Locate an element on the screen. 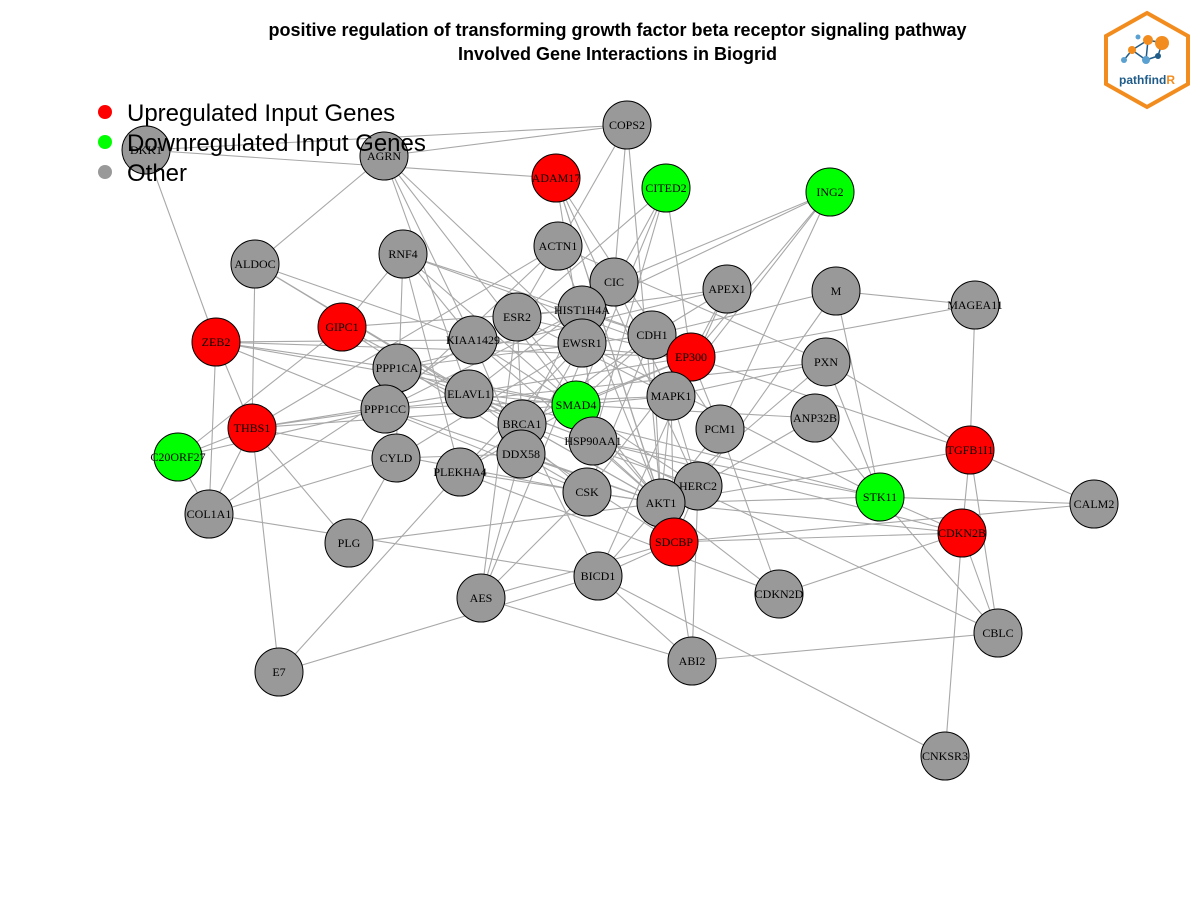 The height and width of the screenshot is (900, 1200). node-thbs1: THBS1 is located at coordinates (252, 428).